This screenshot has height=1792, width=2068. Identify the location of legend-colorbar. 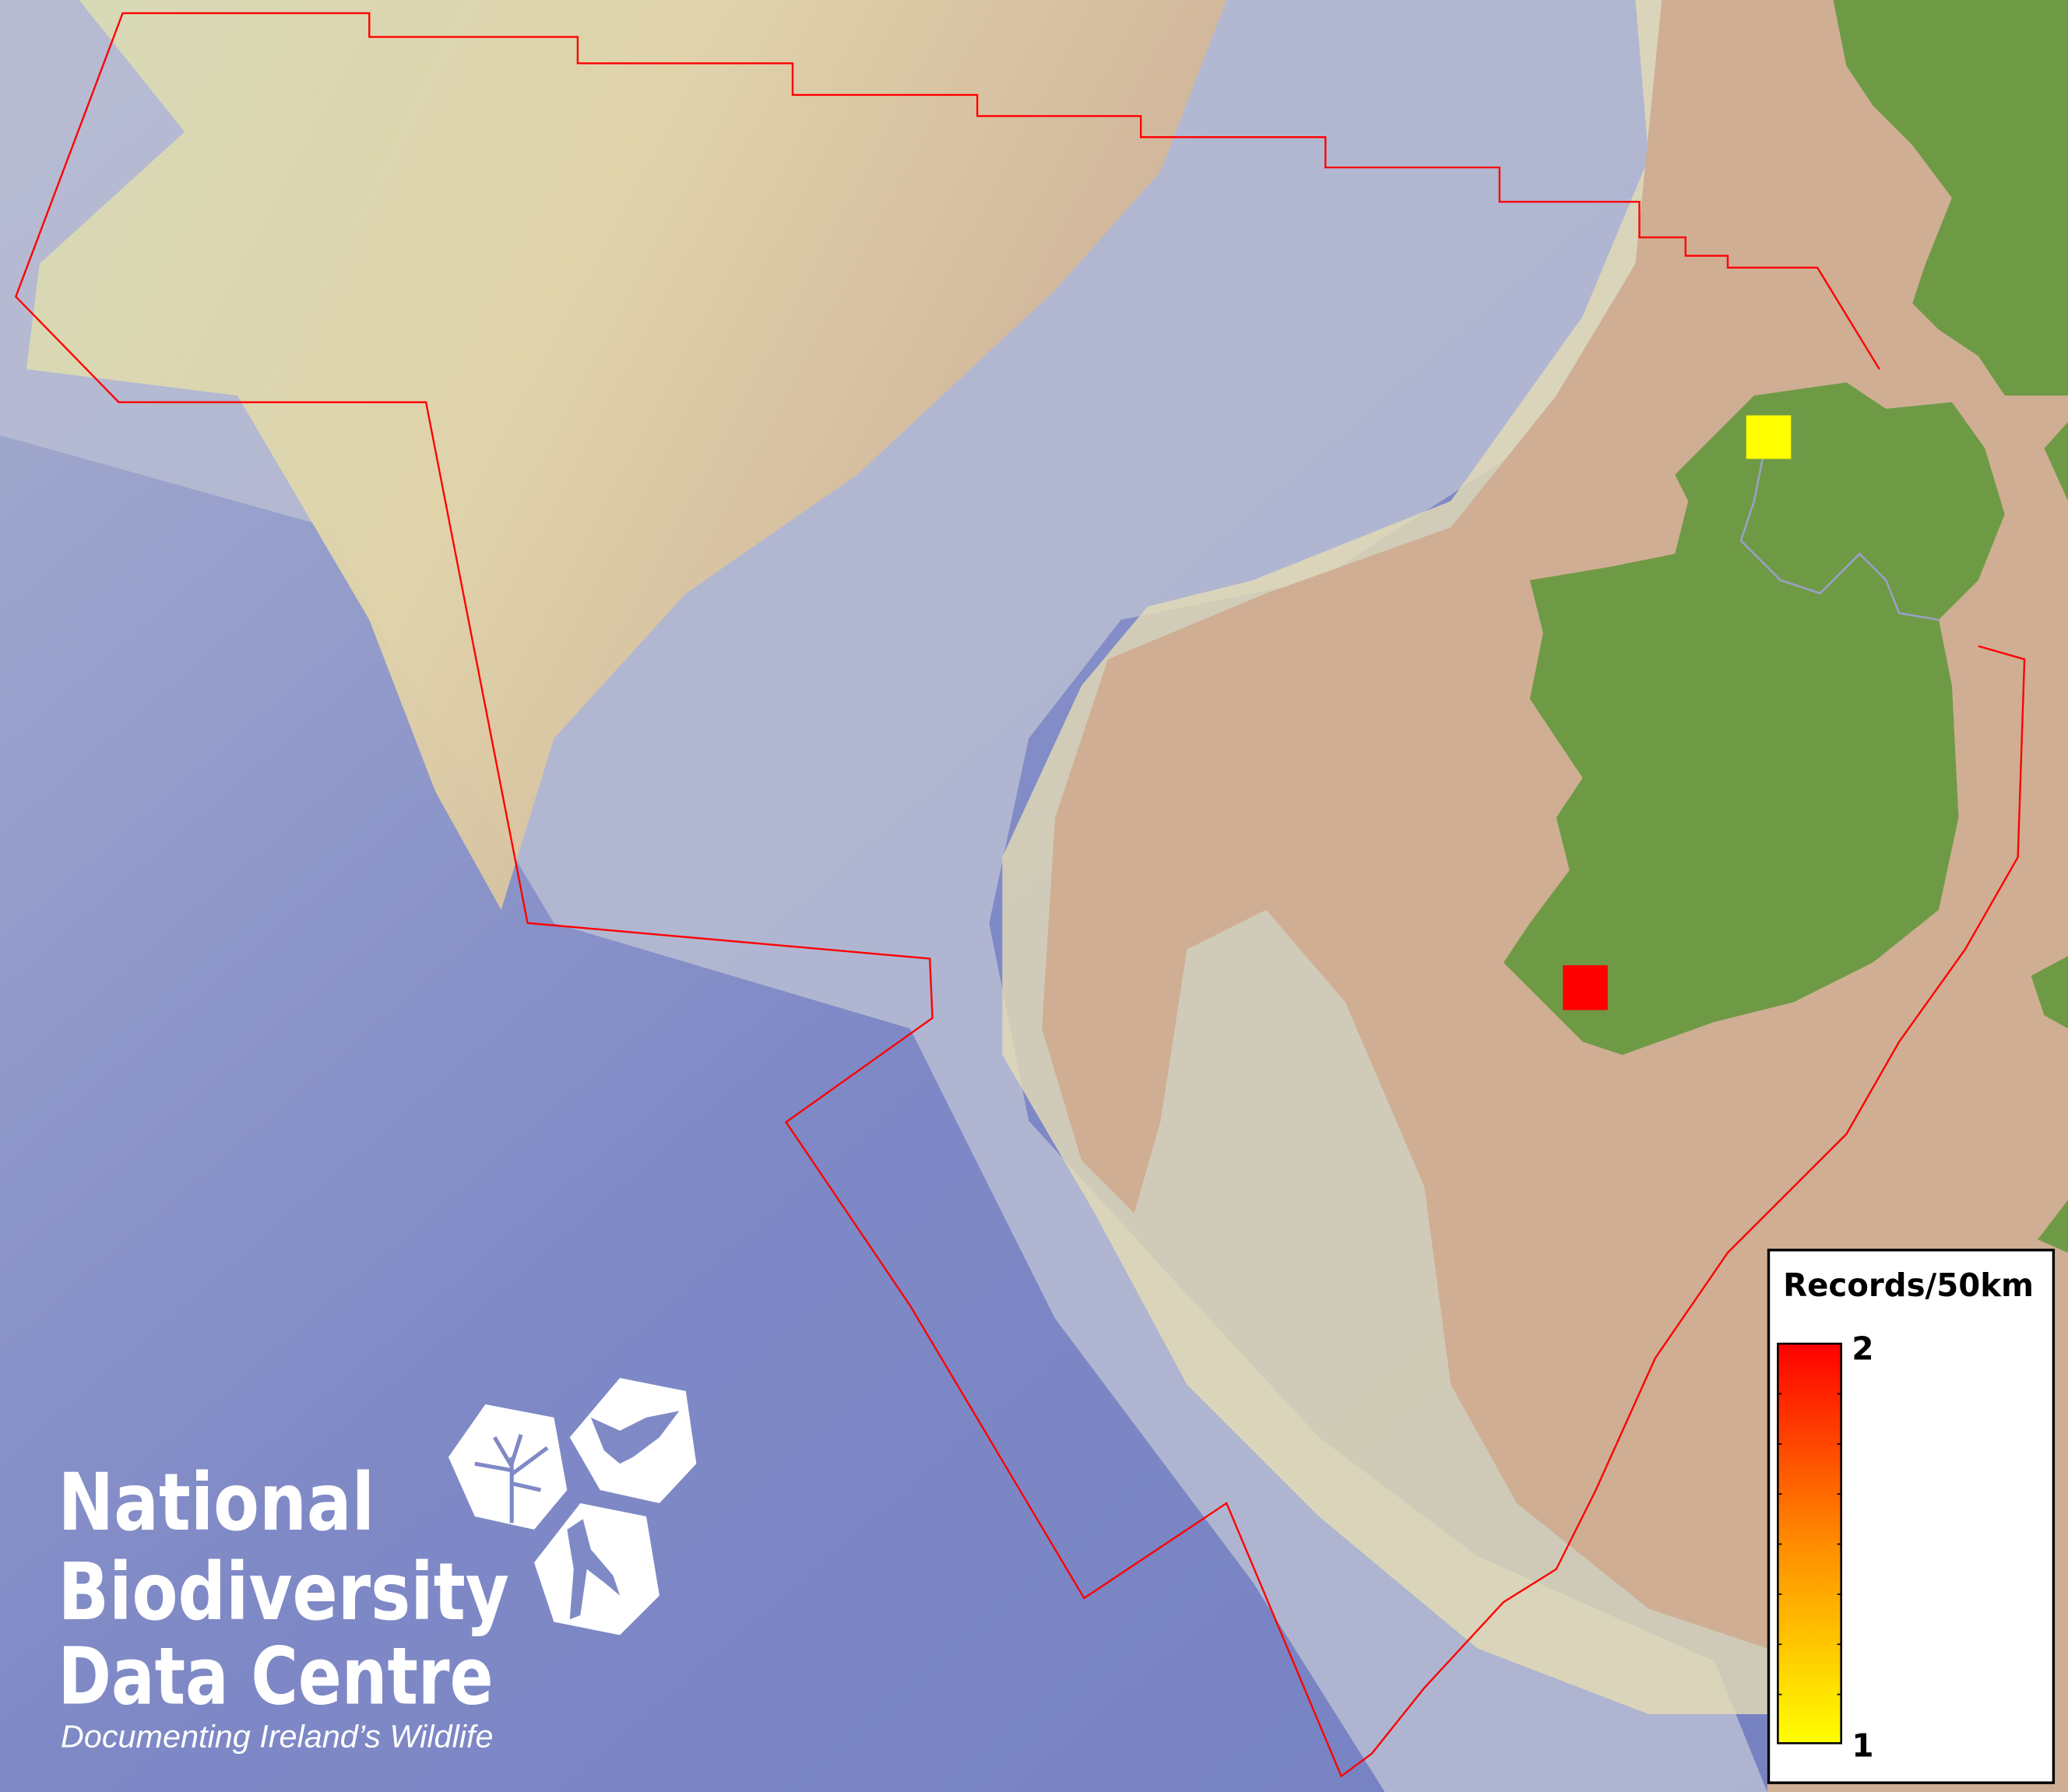
(1809, 1543).